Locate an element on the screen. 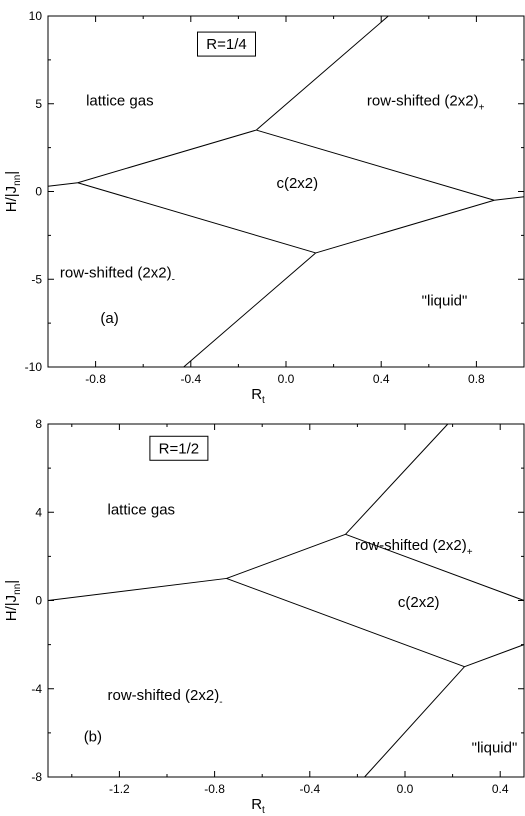  y-tick-label: 5 is located at coordinates (38, 104).